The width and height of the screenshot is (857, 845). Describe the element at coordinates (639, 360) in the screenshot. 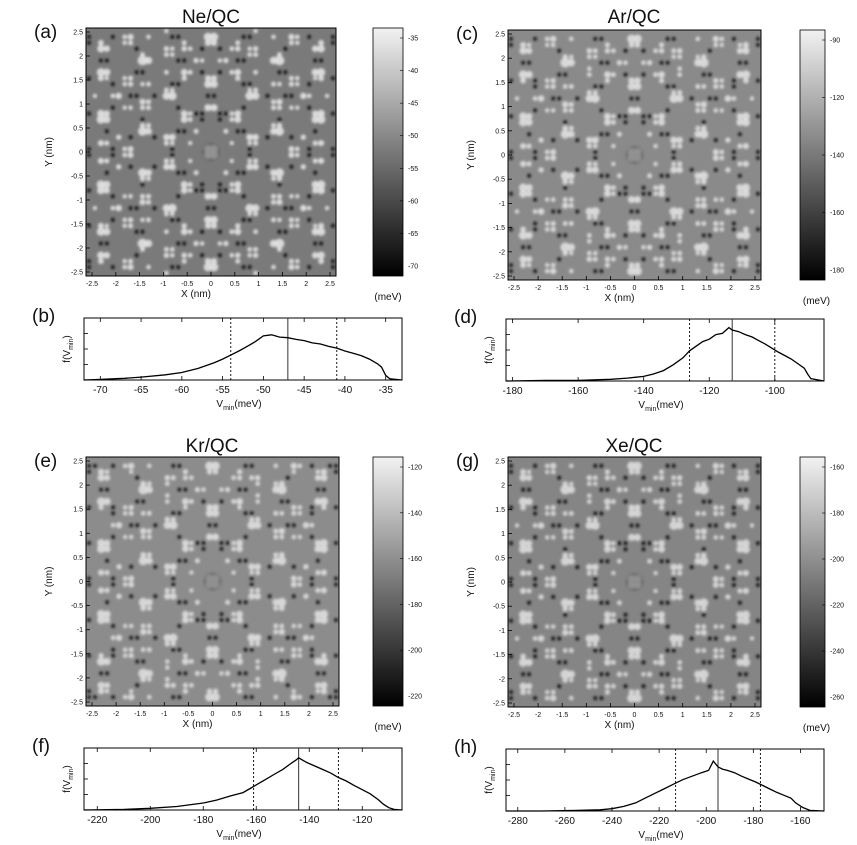

I see `distribution-plot-2: (d) -180 -160 -140 -120 -100 Vmin(meV) f(Vmin)` at that location.